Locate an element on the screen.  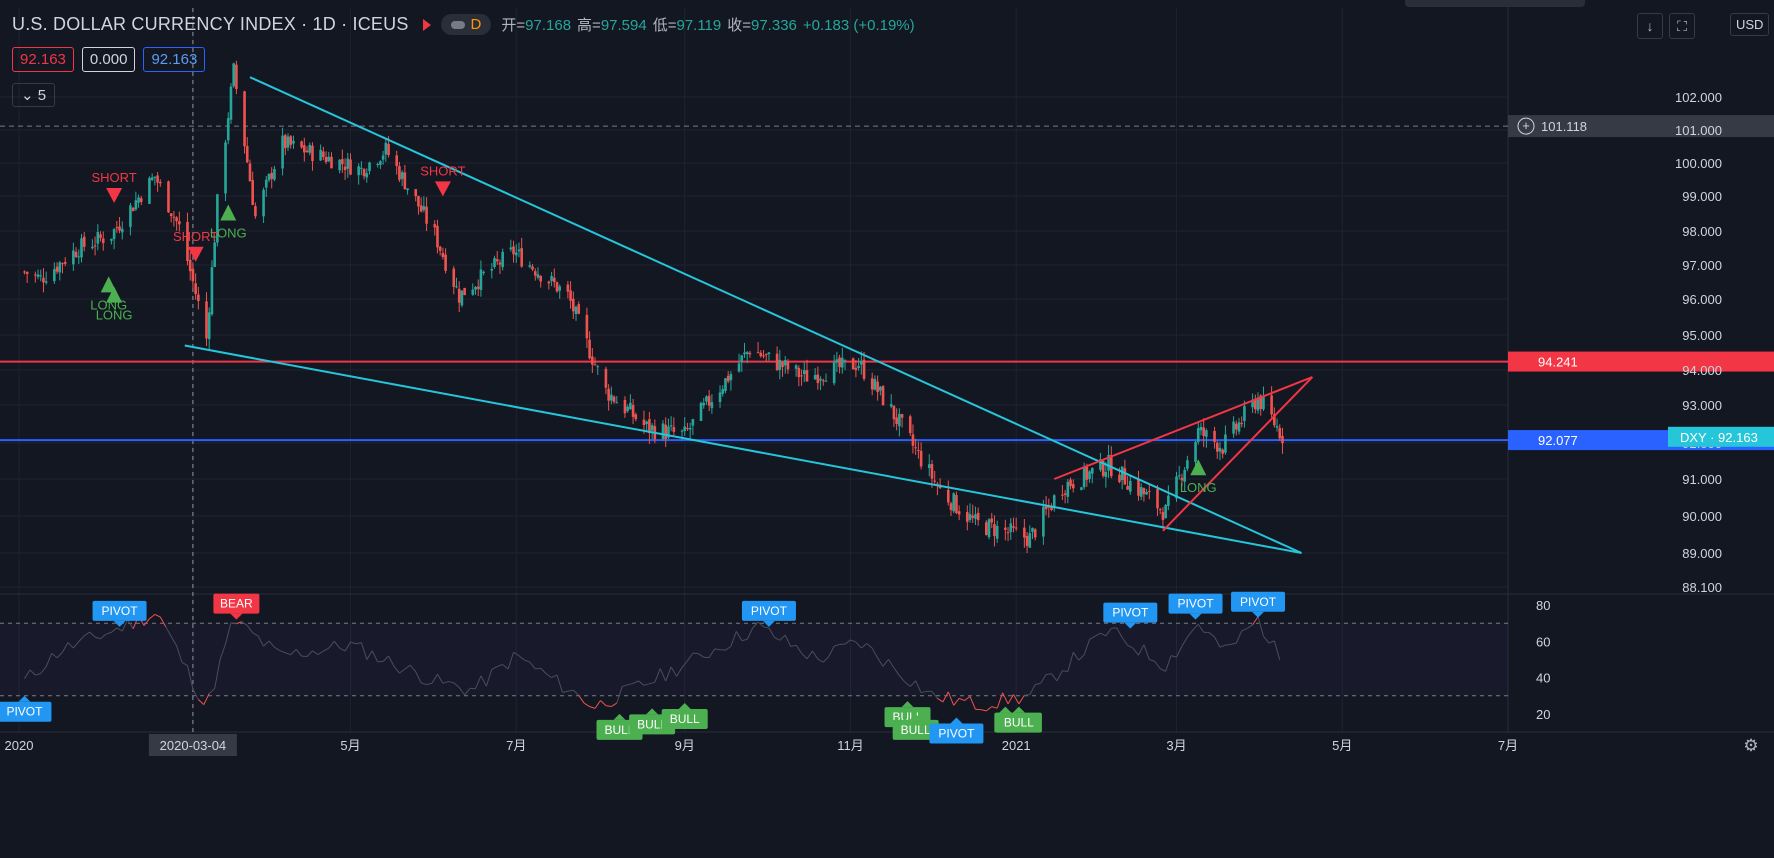
bid-badge: 92.163 is located at coordinates (43, 59).